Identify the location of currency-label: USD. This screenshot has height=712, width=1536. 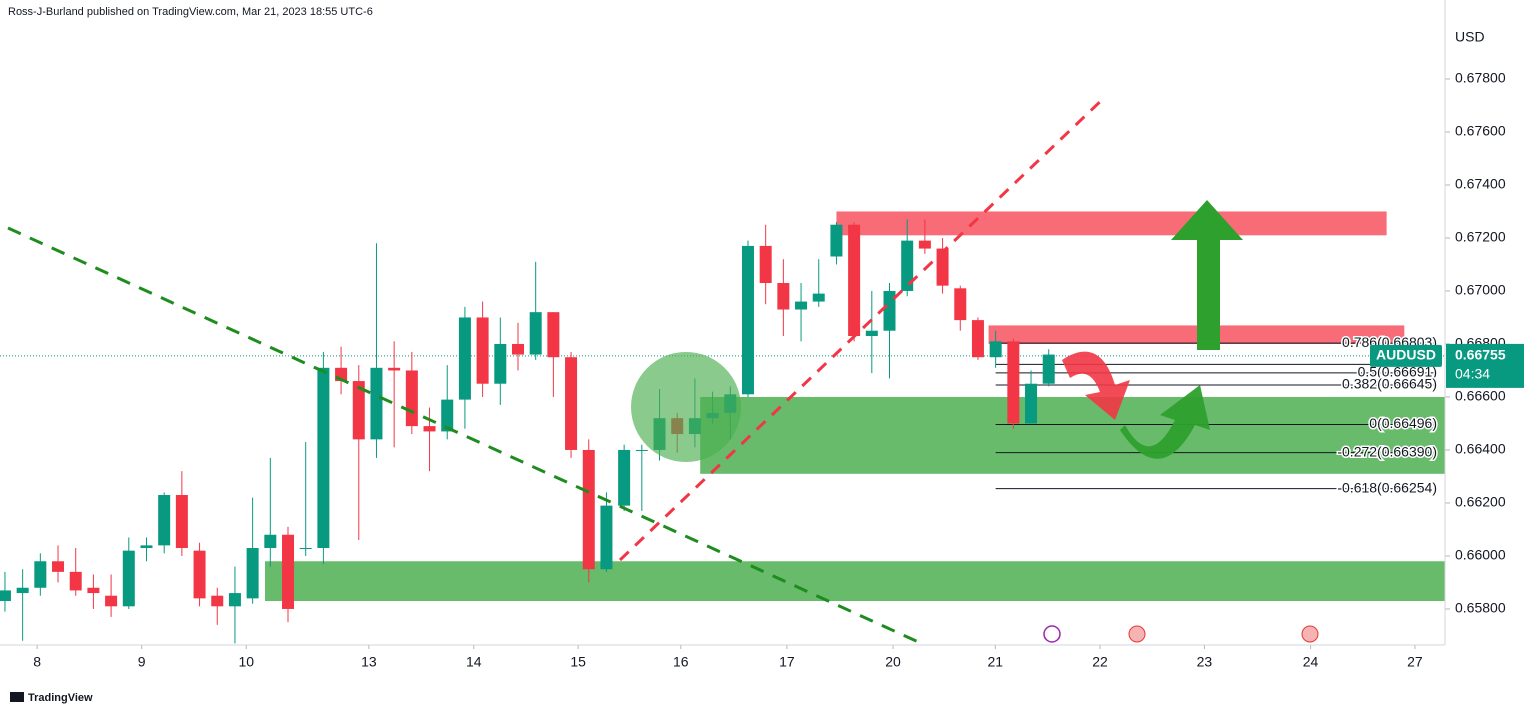
(1470, 37).